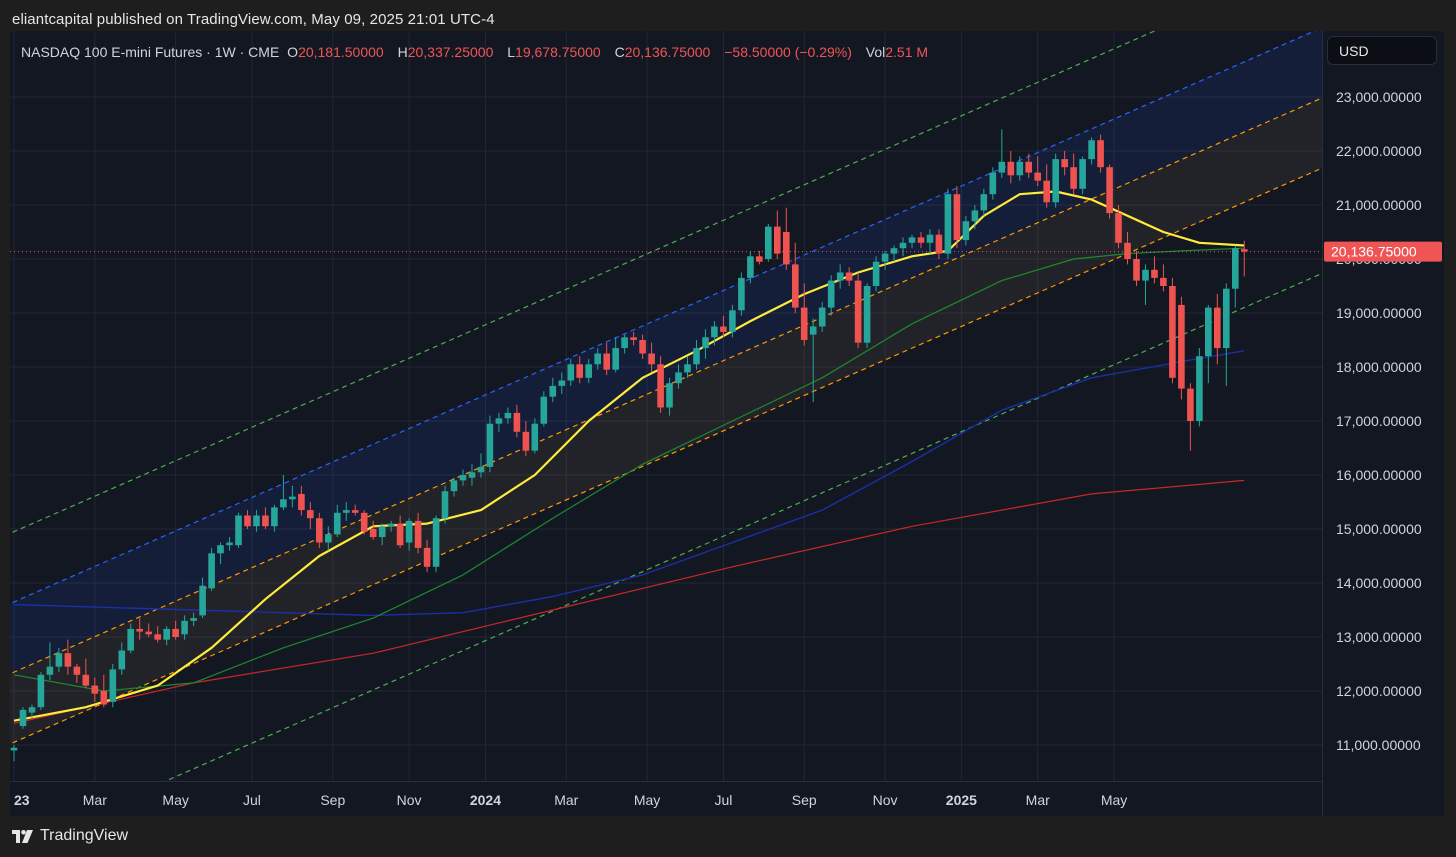 The width and height of the screenshot is (1456, 857). I want to click on y-tick-label: 18,000.00000, so click(1379, 367).